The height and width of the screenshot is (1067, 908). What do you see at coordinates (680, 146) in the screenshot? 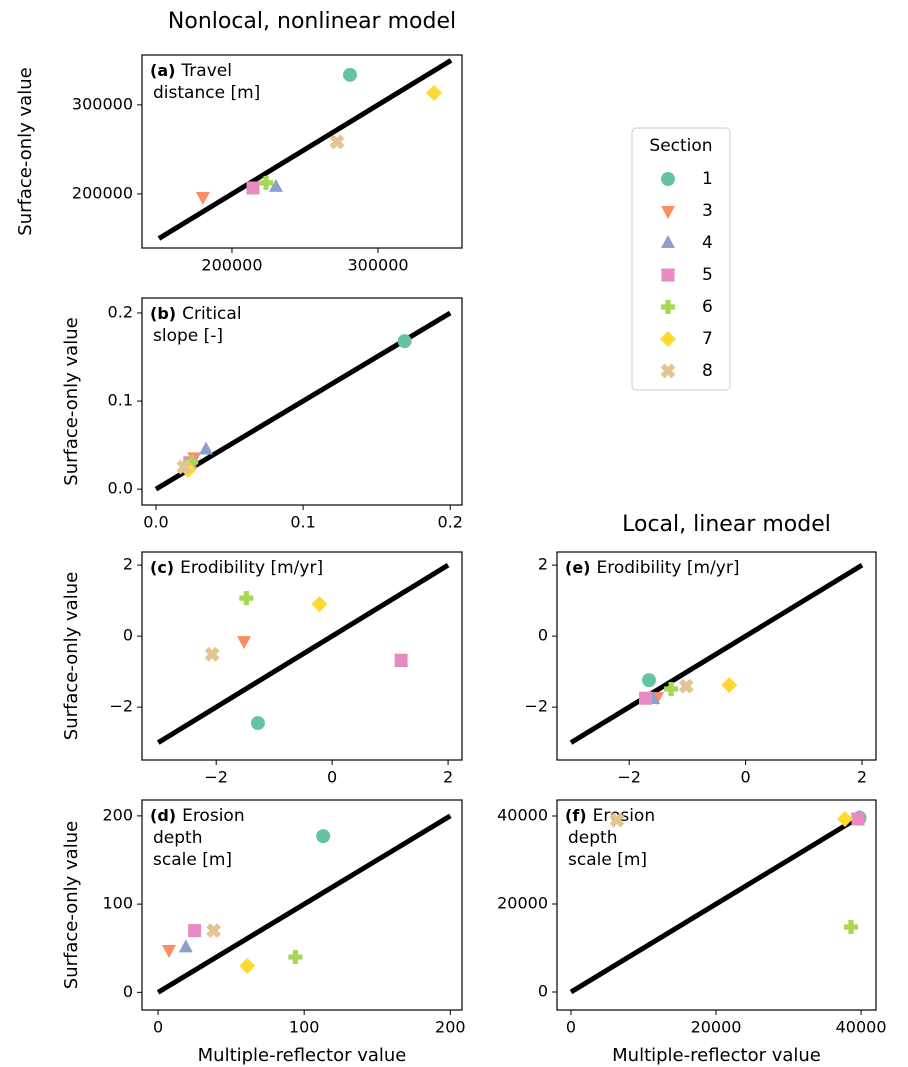
I see `legend-title: Section` at bounding box center [680, 146].